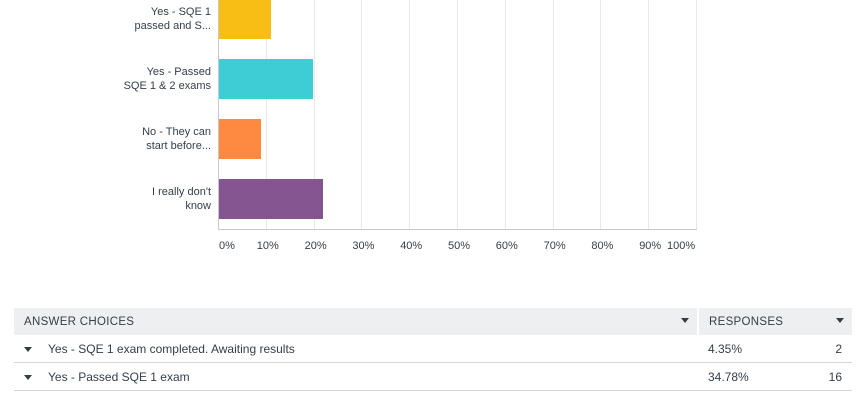  Describe the element at coordinates (506, 246) in the screenshot. I see `x-tick-label: 60%` at that location.